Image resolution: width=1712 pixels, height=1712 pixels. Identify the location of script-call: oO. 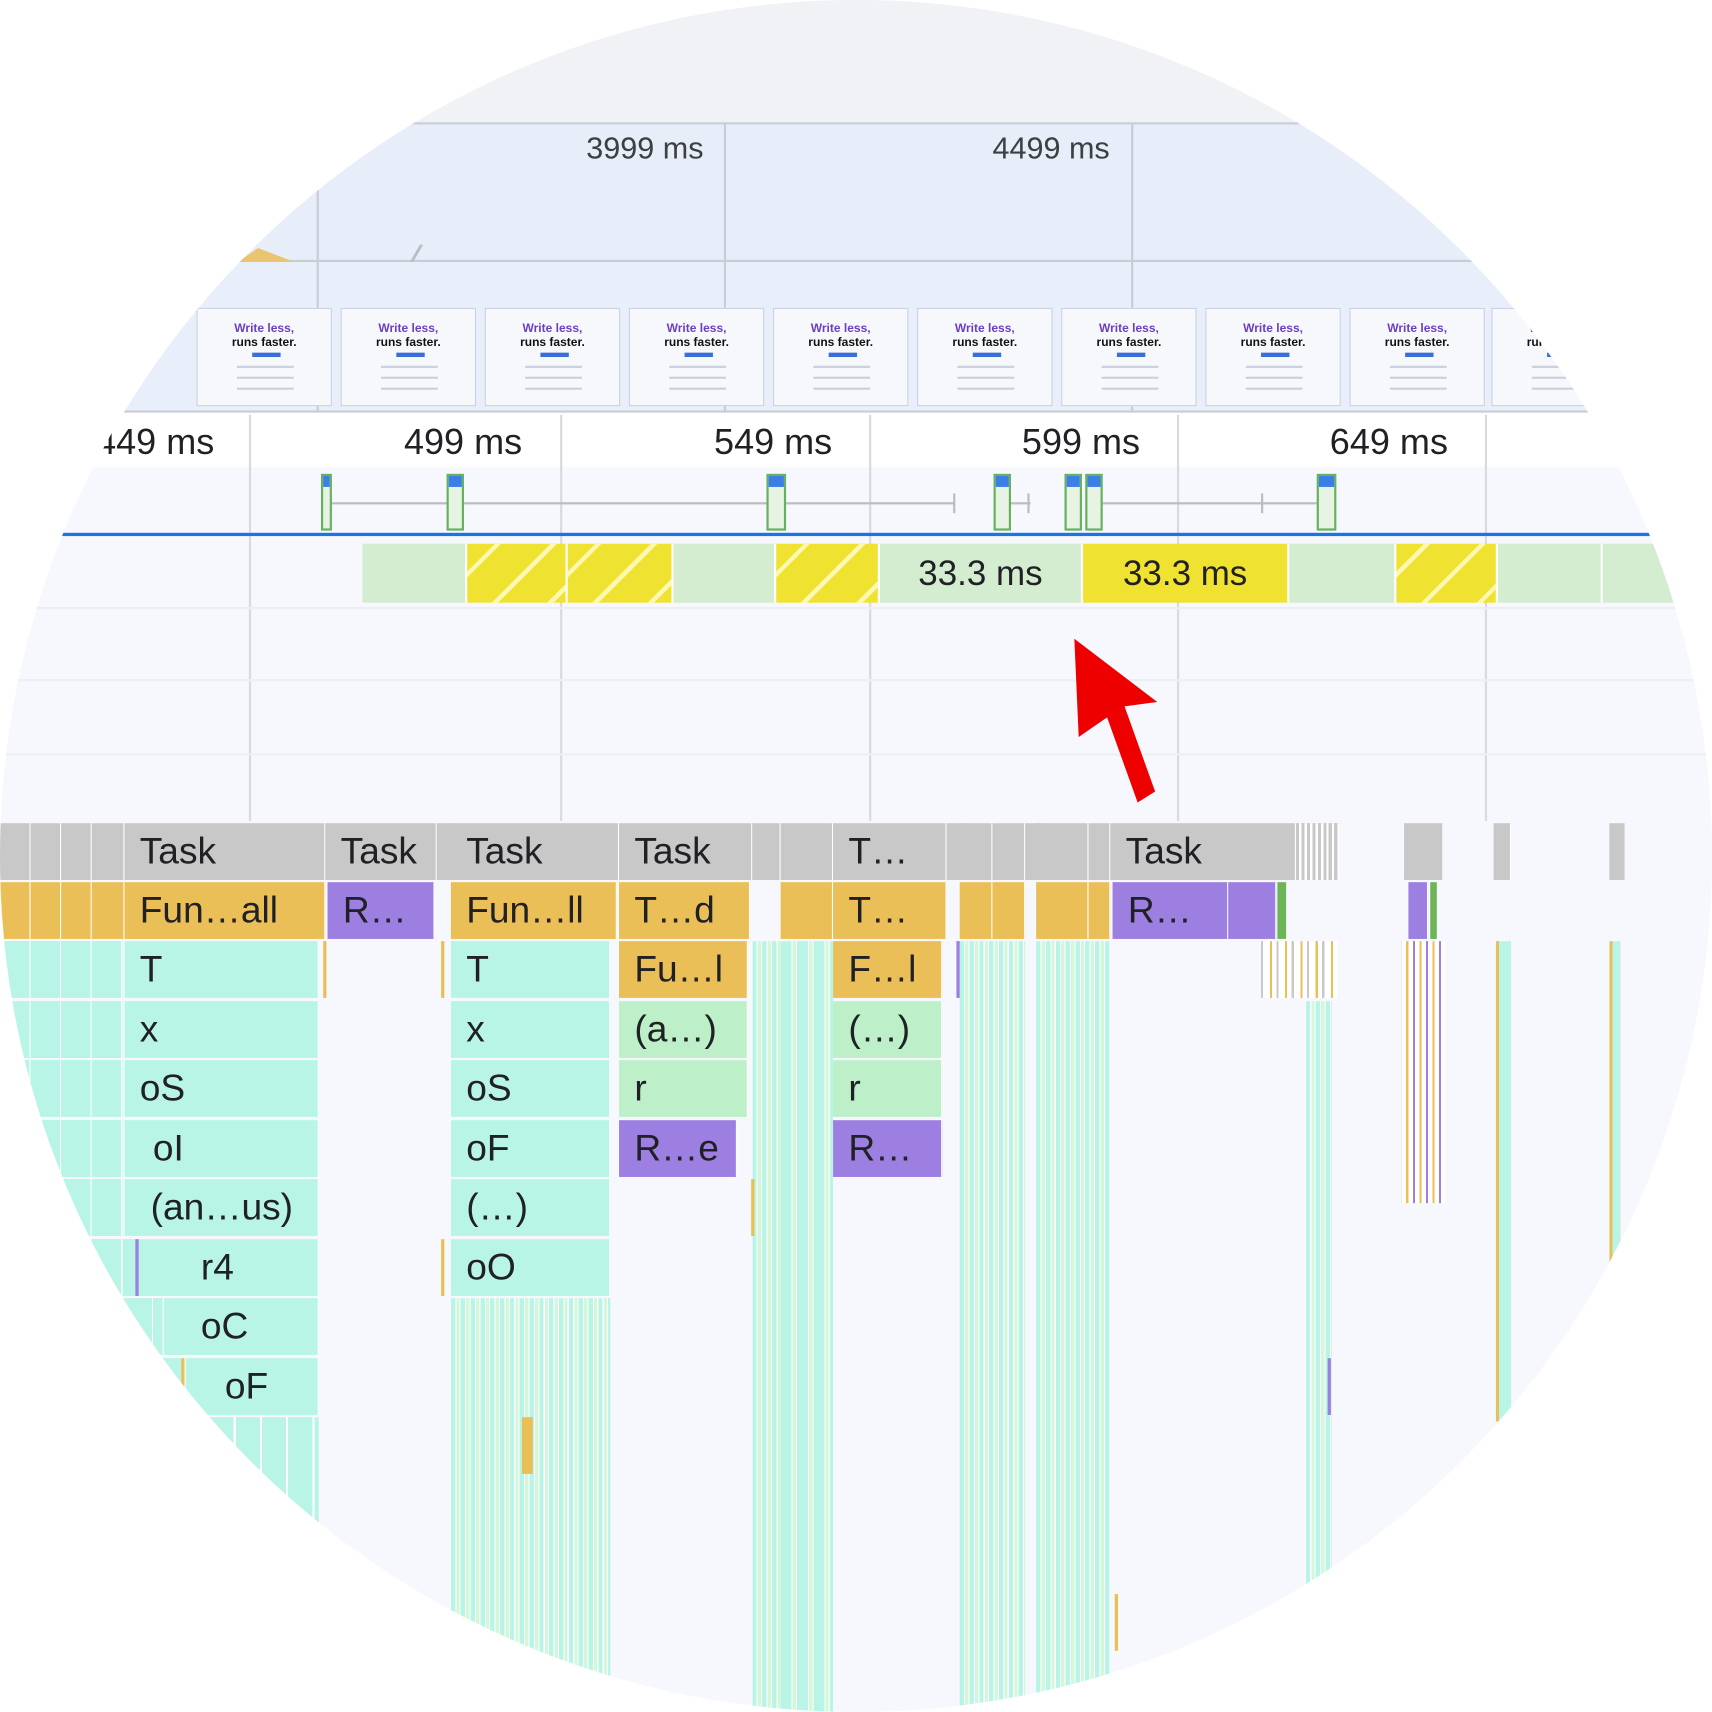
(530, 1267).